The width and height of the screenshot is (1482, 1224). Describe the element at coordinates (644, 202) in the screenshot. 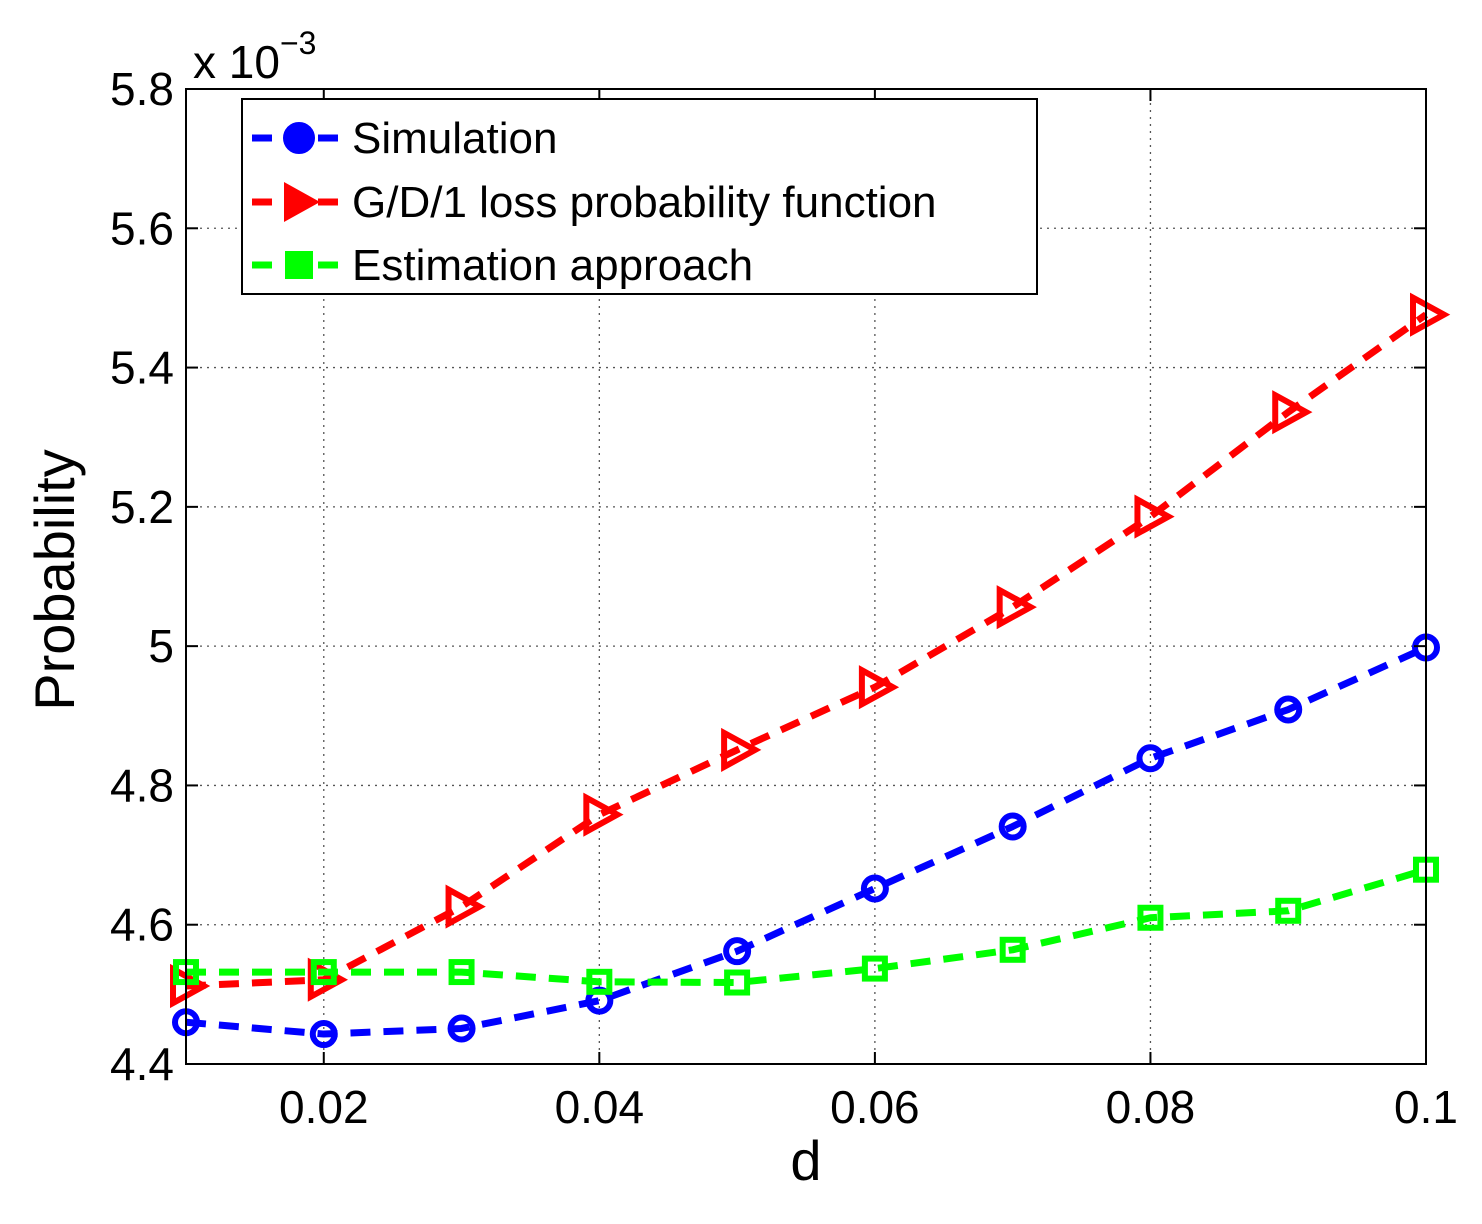

I see `legend-label: G/D/1 loss probability function` at that location.